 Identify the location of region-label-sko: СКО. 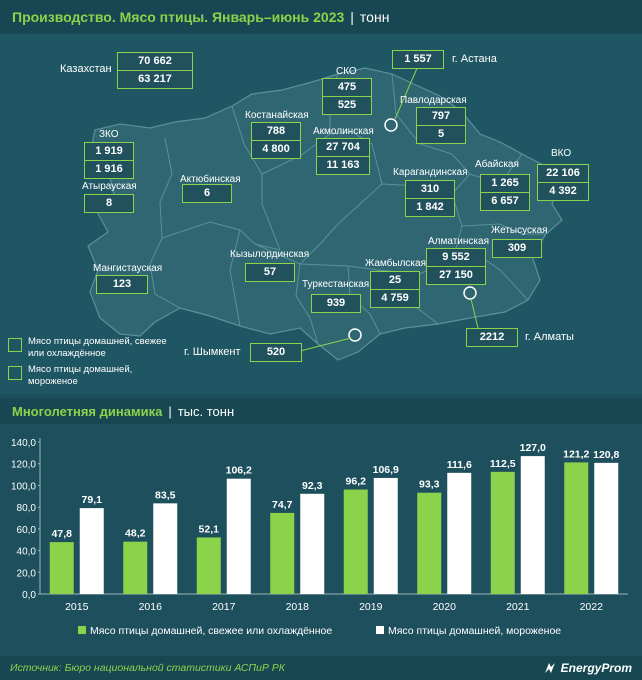
(346, 71).